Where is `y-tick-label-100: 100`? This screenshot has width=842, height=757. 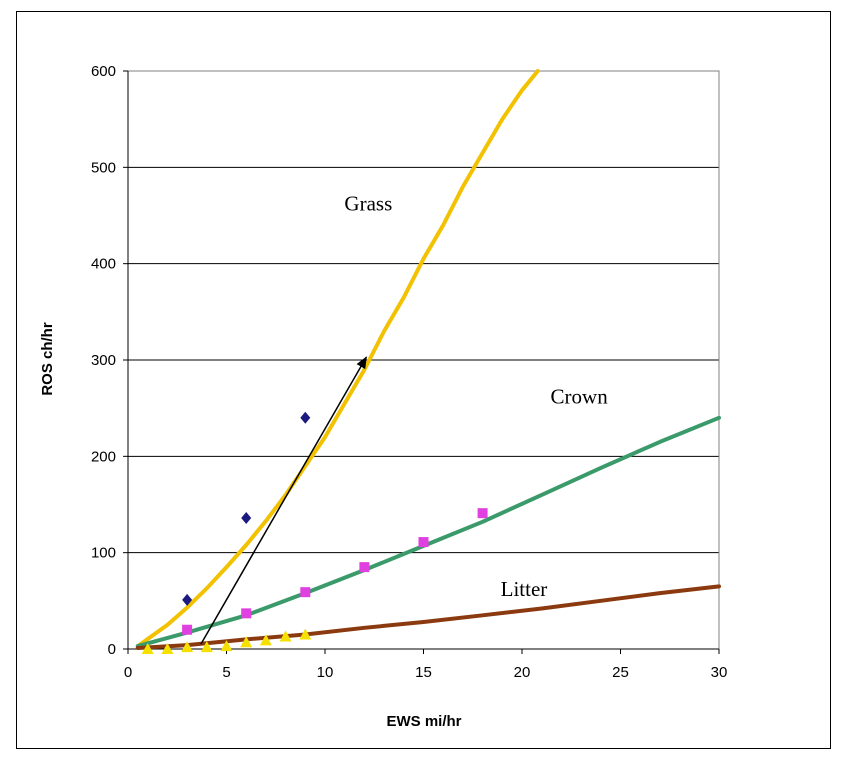
y-tick-label-100: 100 is located at coordinates (103, 553).